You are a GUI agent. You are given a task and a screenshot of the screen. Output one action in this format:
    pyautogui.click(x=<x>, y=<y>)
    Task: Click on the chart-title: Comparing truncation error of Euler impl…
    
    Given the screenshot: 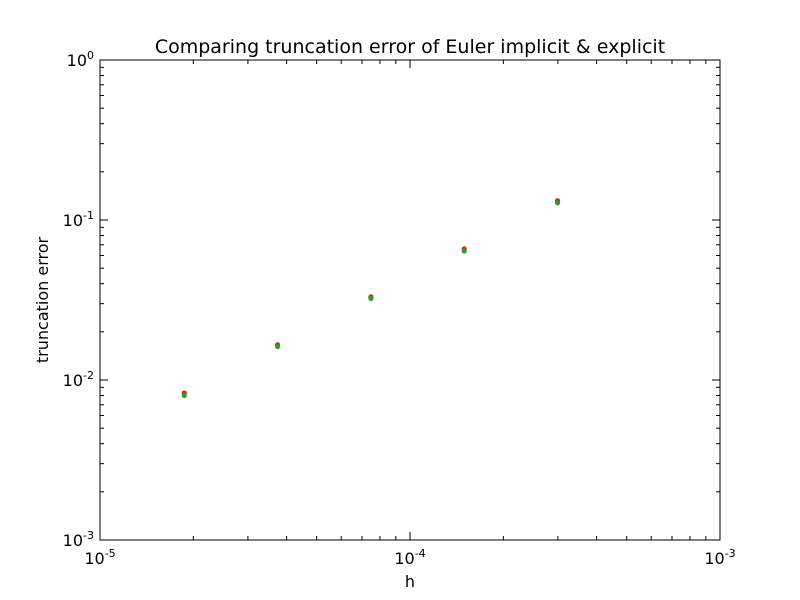 What is the action you would take?
    pyautogui.click(x=410, y=47)
    